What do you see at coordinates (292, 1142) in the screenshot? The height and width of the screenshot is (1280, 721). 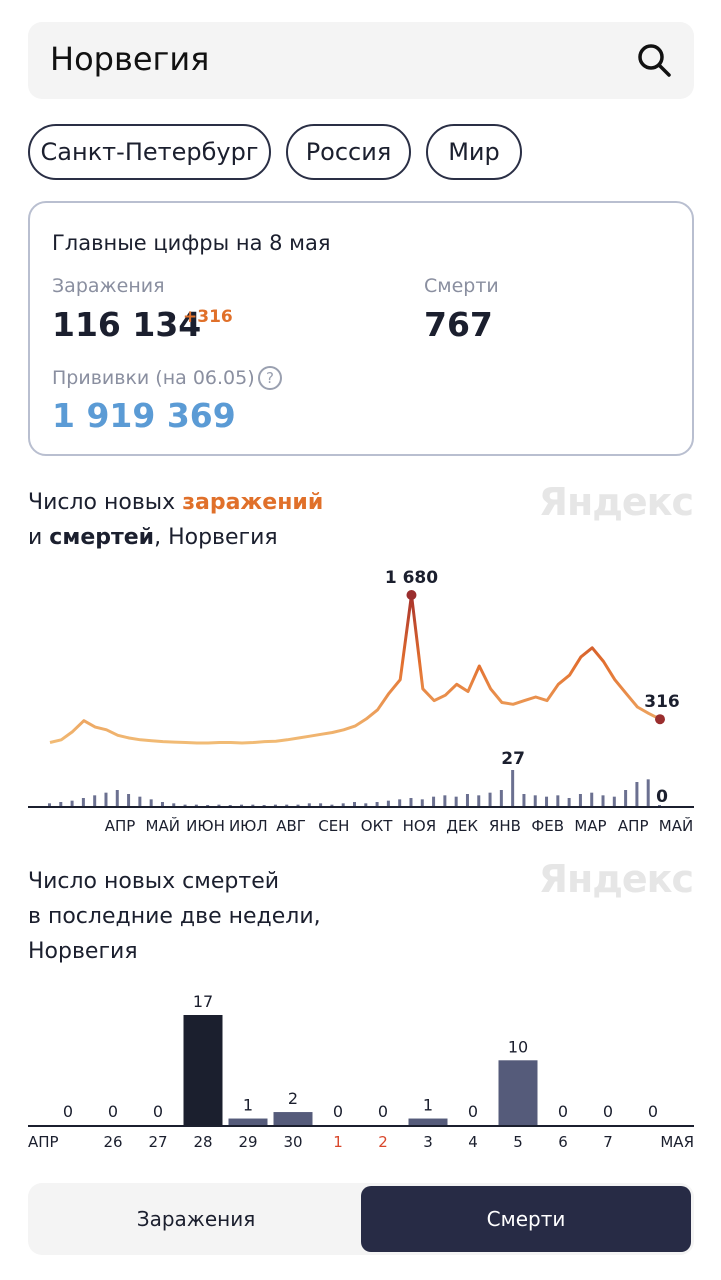 I see `x-tick-label: 30` at bounding box center [292, 1142].